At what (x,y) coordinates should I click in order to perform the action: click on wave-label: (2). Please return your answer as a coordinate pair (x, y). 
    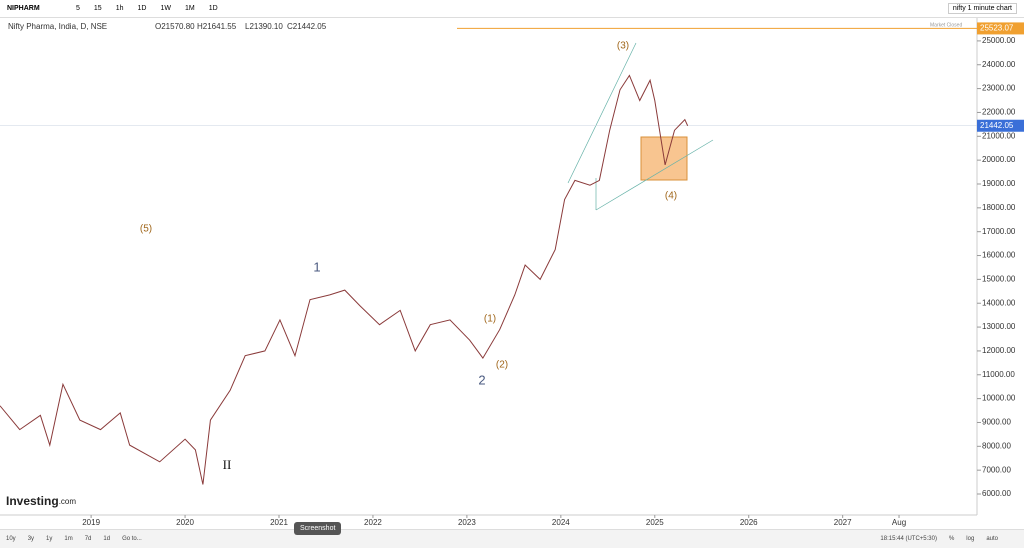
    Looking at the image, I should click on (502, 365).